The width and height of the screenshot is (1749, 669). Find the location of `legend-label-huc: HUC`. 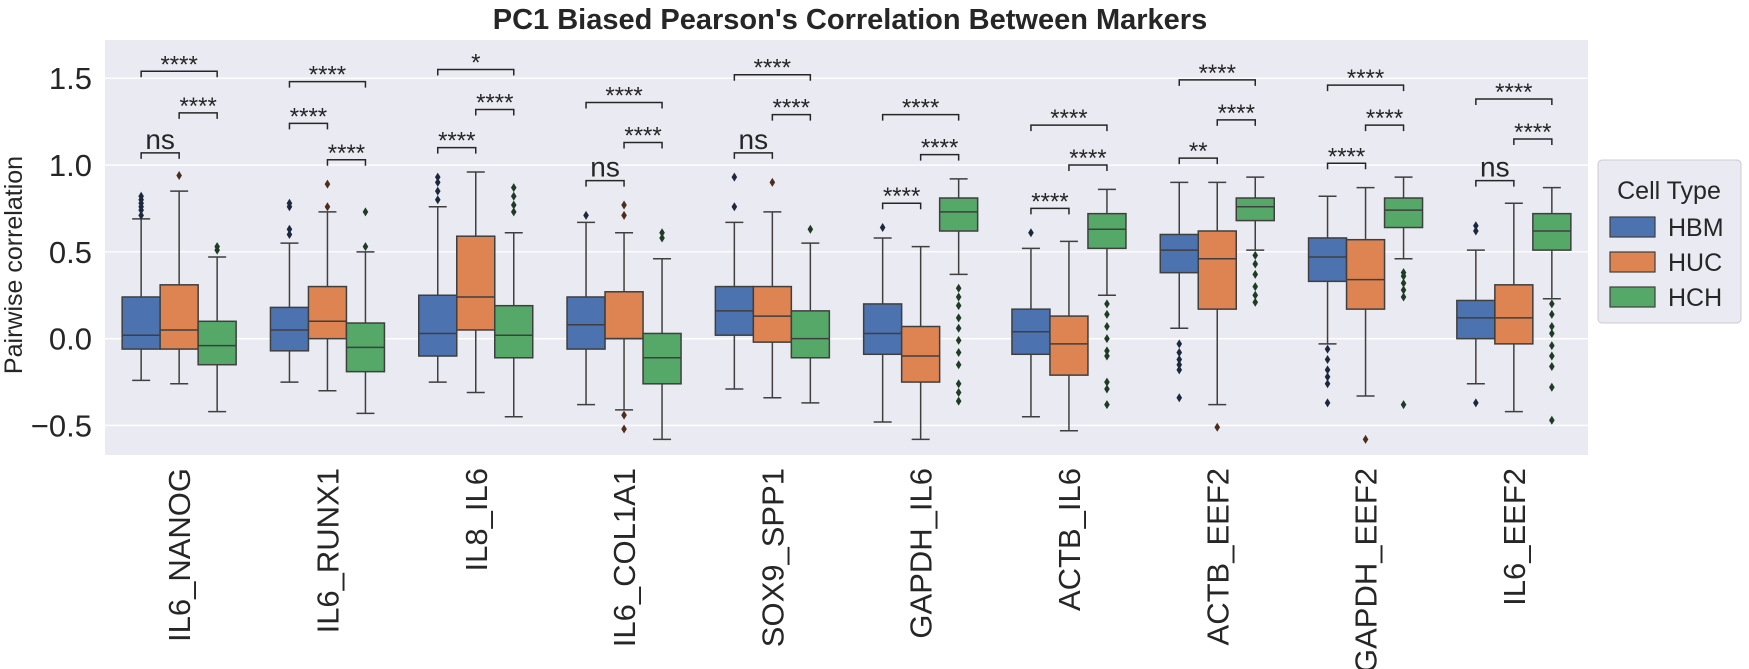

legend-label-huc: HUC is located at coordinates (1695, 263).